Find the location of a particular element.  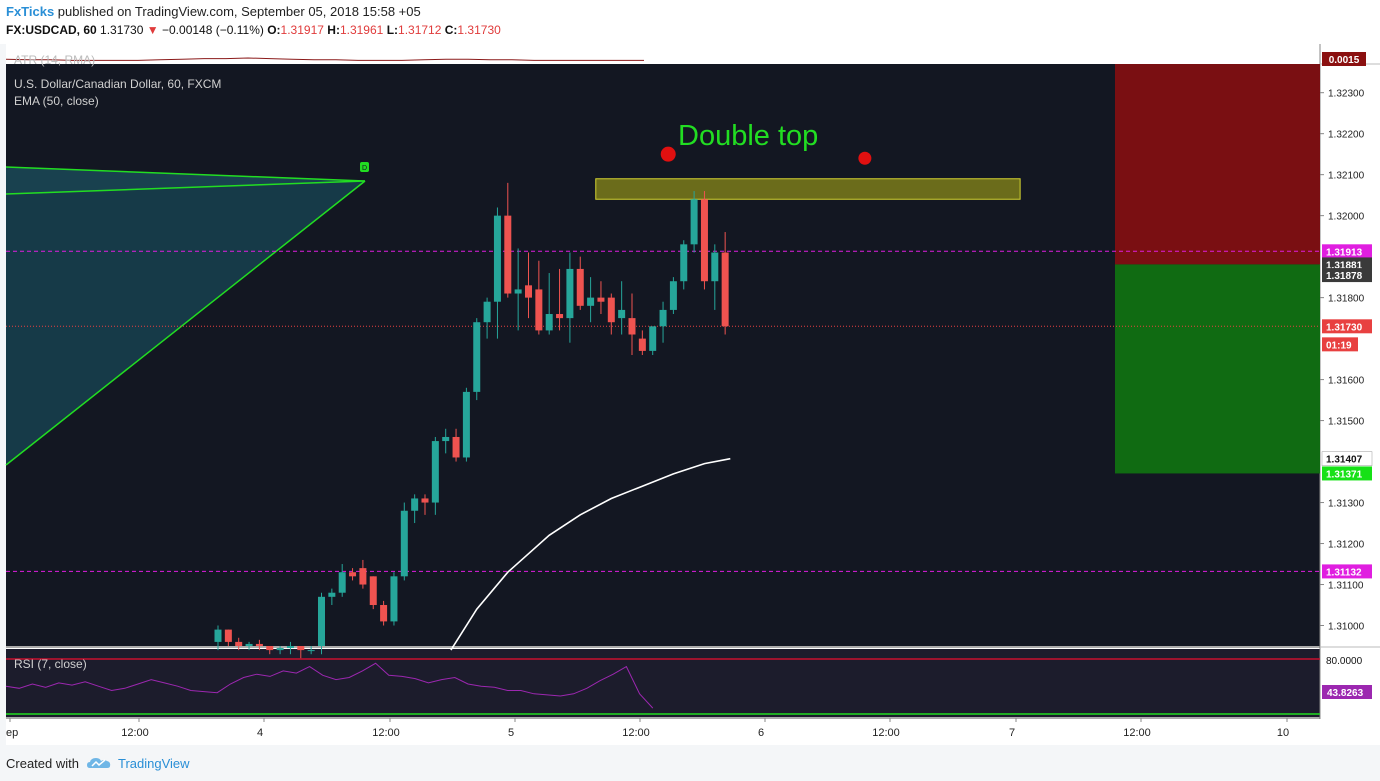

x-tick-label: 4 is located at coordinates (260, 733).